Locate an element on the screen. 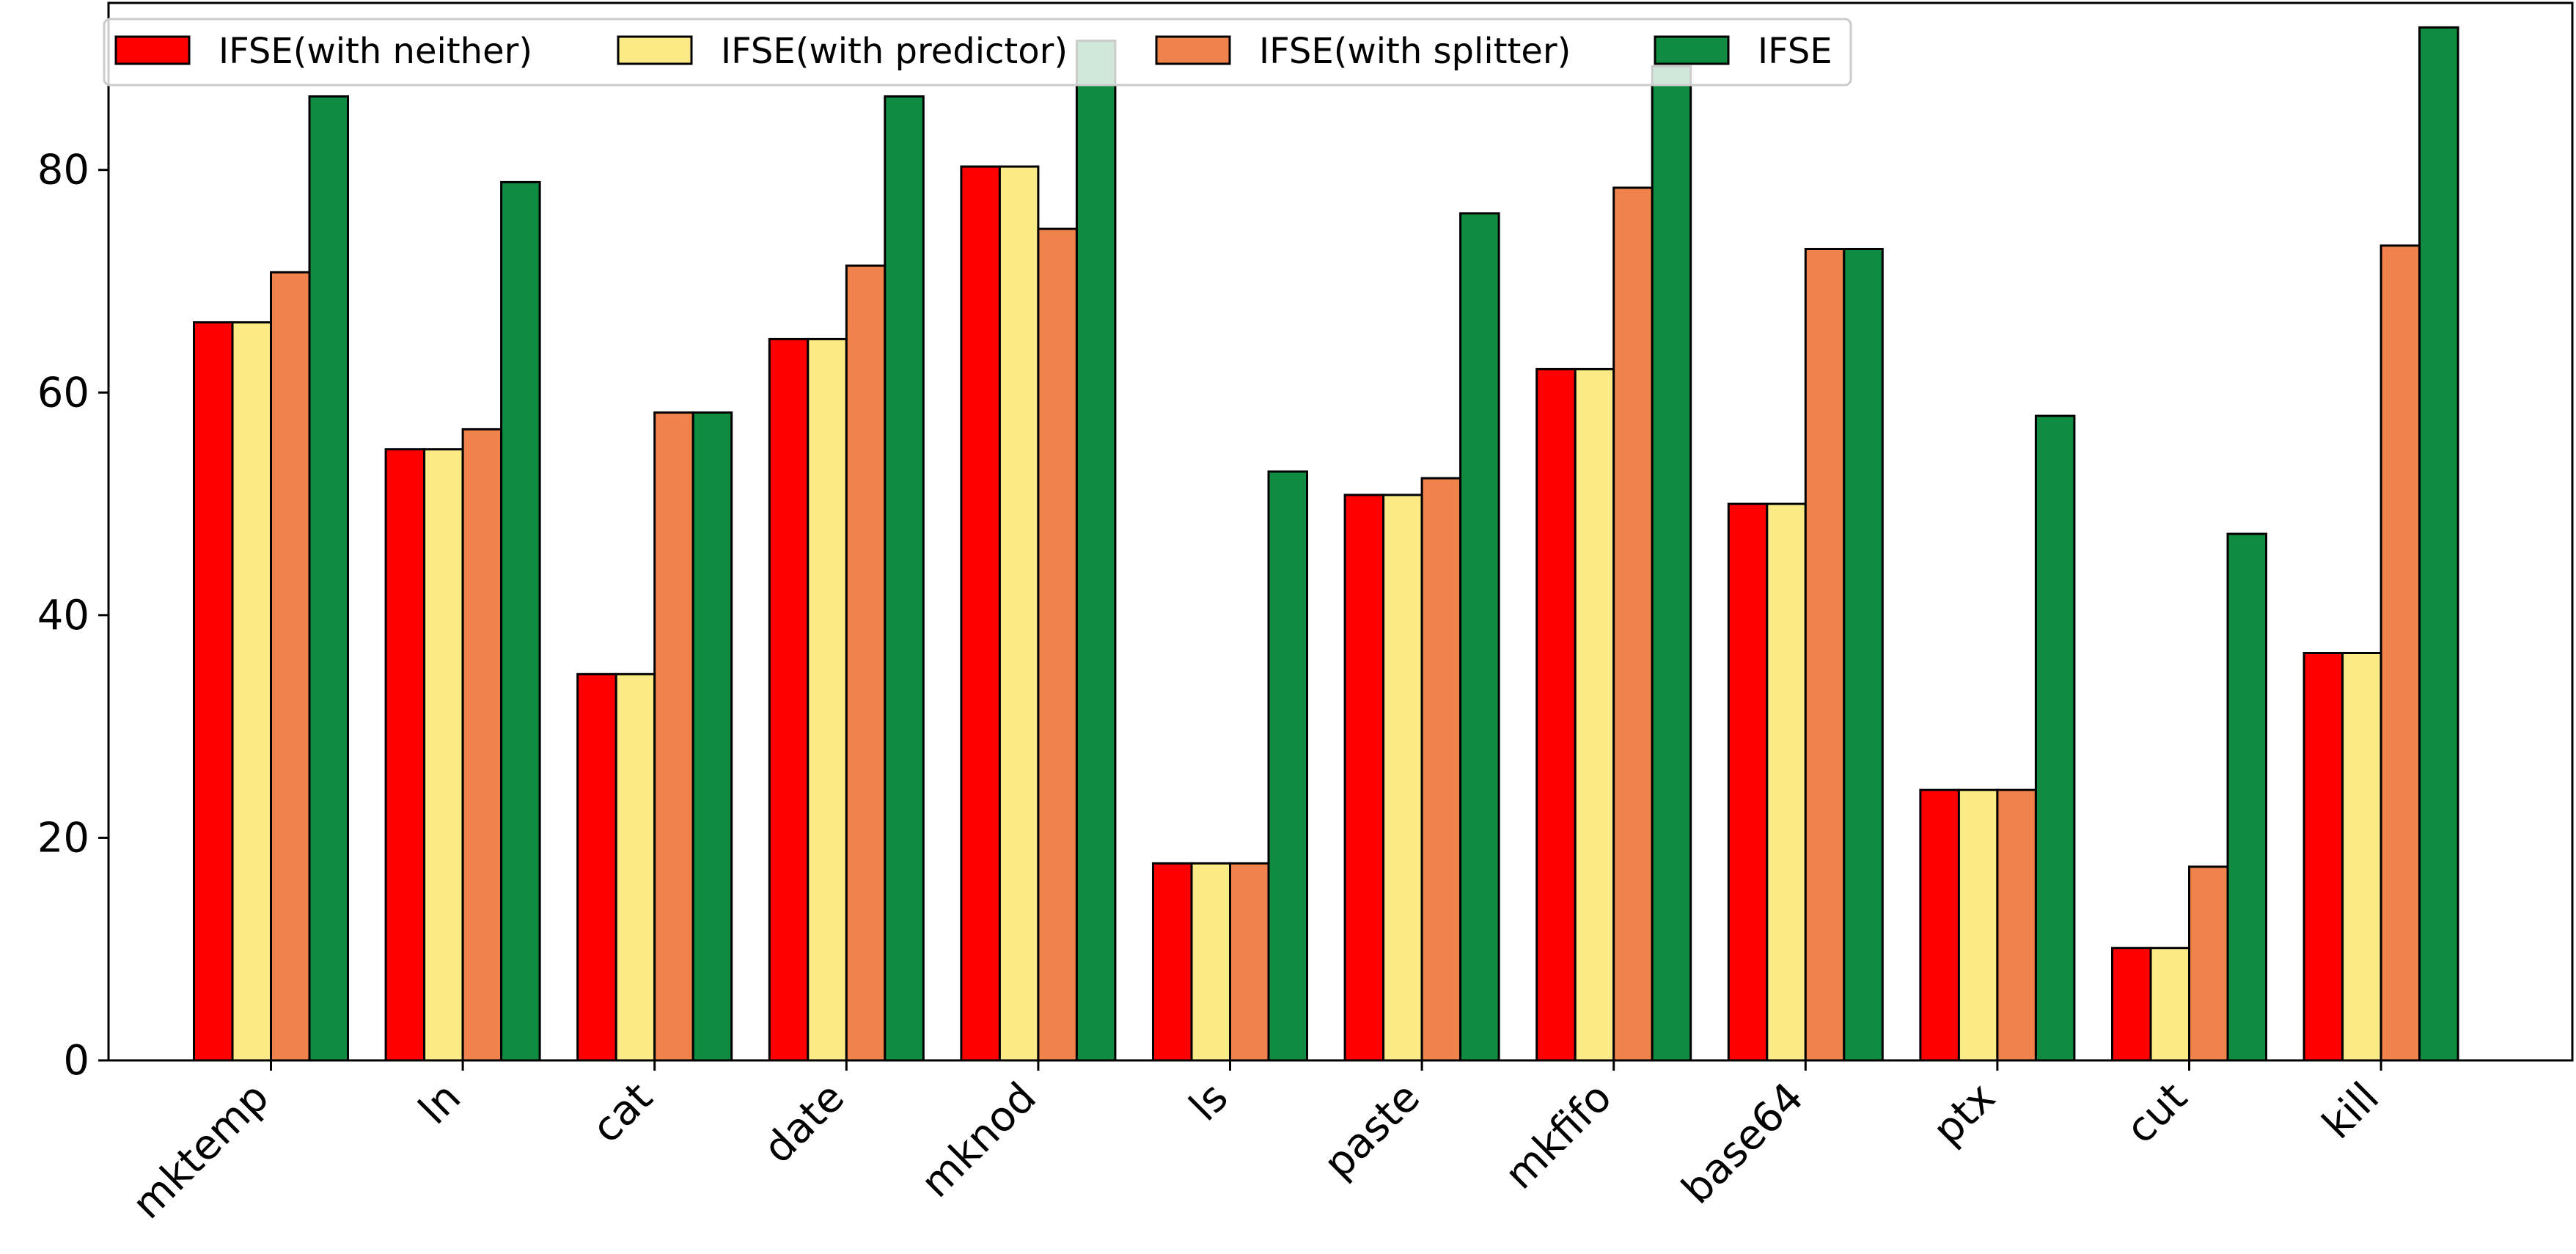  y-tick-label: 0 is located at coordinates (76, 1061).